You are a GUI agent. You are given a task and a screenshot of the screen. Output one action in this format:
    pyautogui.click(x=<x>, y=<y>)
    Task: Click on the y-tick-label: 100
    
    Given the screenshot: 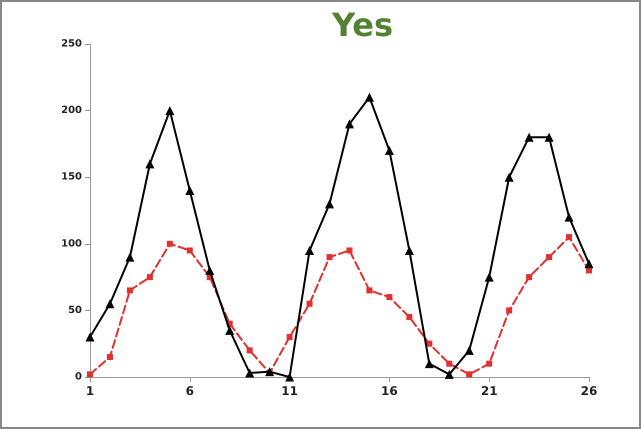 What is the action you would take?
    pyautogui.click(x=71, y=244)
    